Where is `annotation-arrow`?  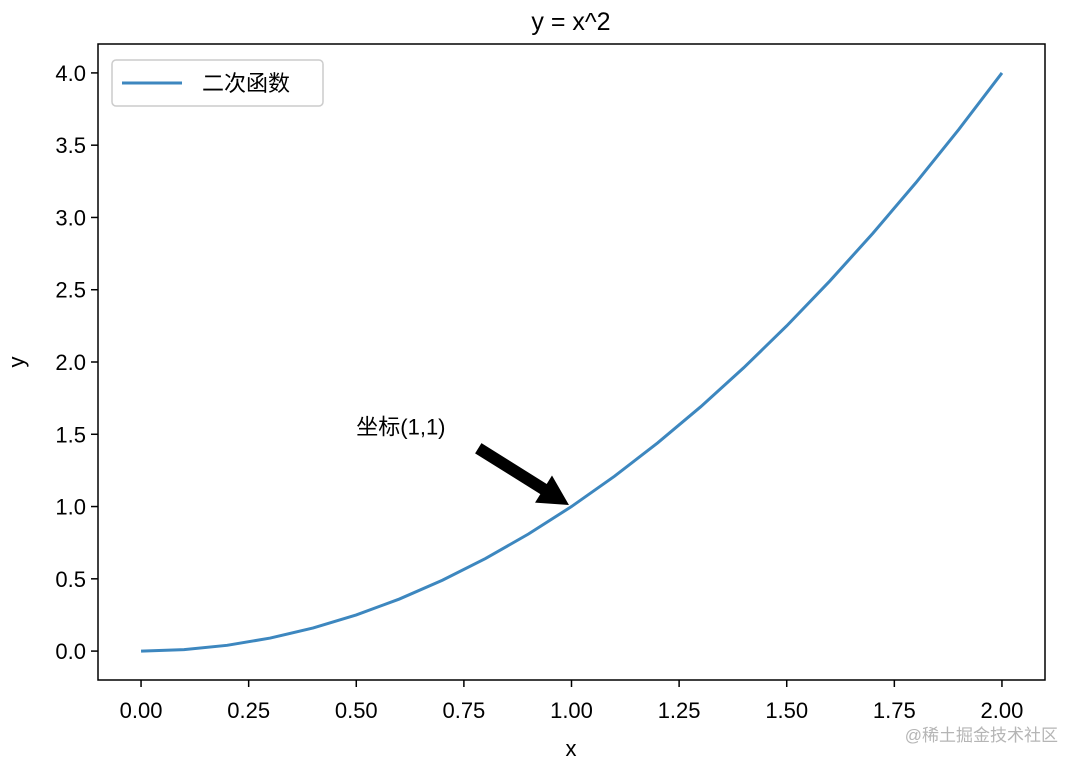
annotation-arrow is located at coordinates (522, 474).